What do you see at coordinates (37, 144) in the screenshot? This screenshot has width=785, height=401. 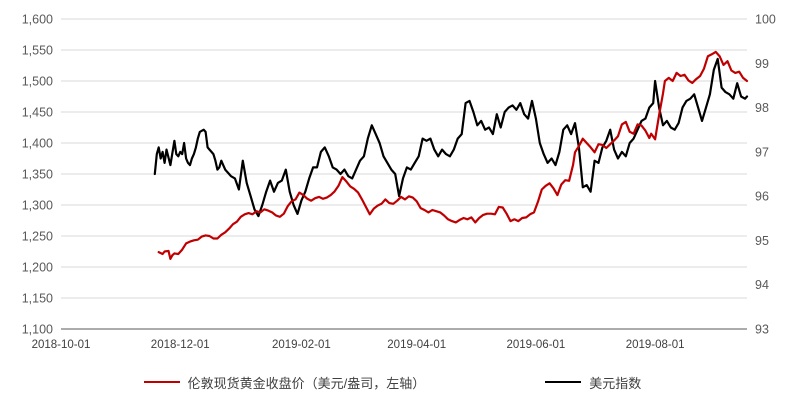 I see `left-axis-tick-label: 1,400` at bounding box center [37, 144].